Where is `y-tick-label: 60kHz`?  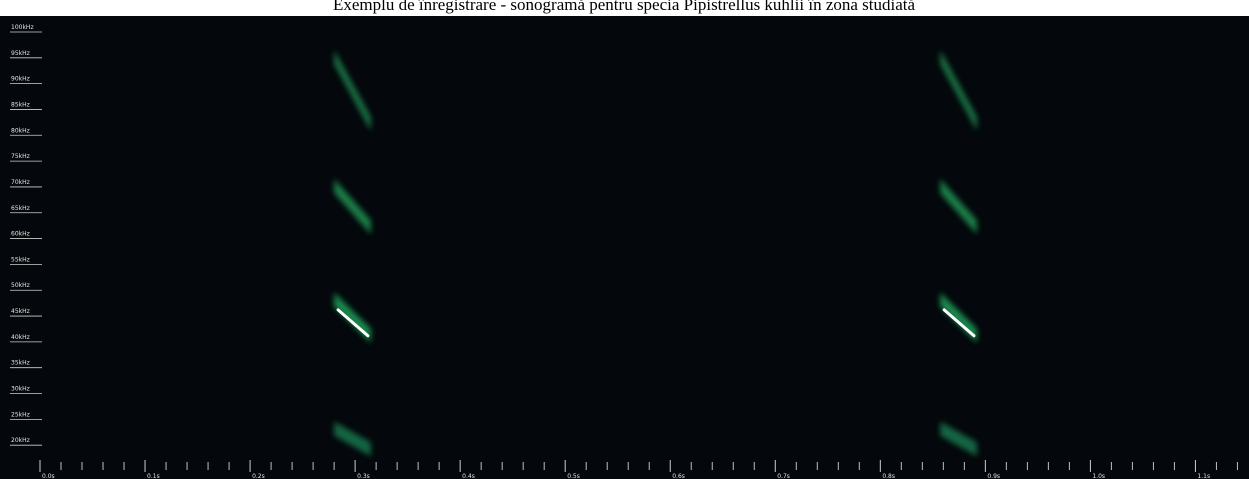
y-tick-label: 60kHz is located at coordinates (20, 234).